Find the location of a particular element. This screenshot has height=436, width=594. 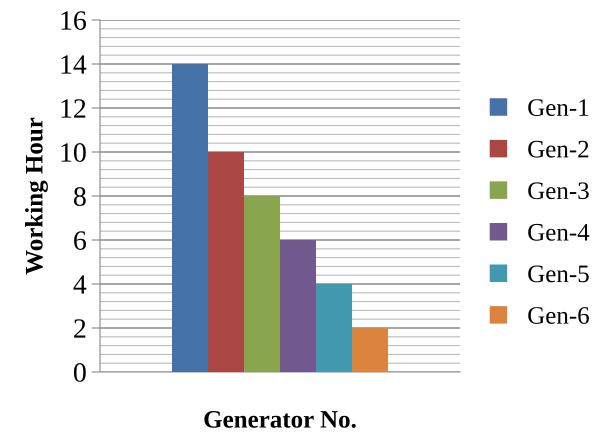

legend-label: Gen-5 is located at coordinates (558, 273).